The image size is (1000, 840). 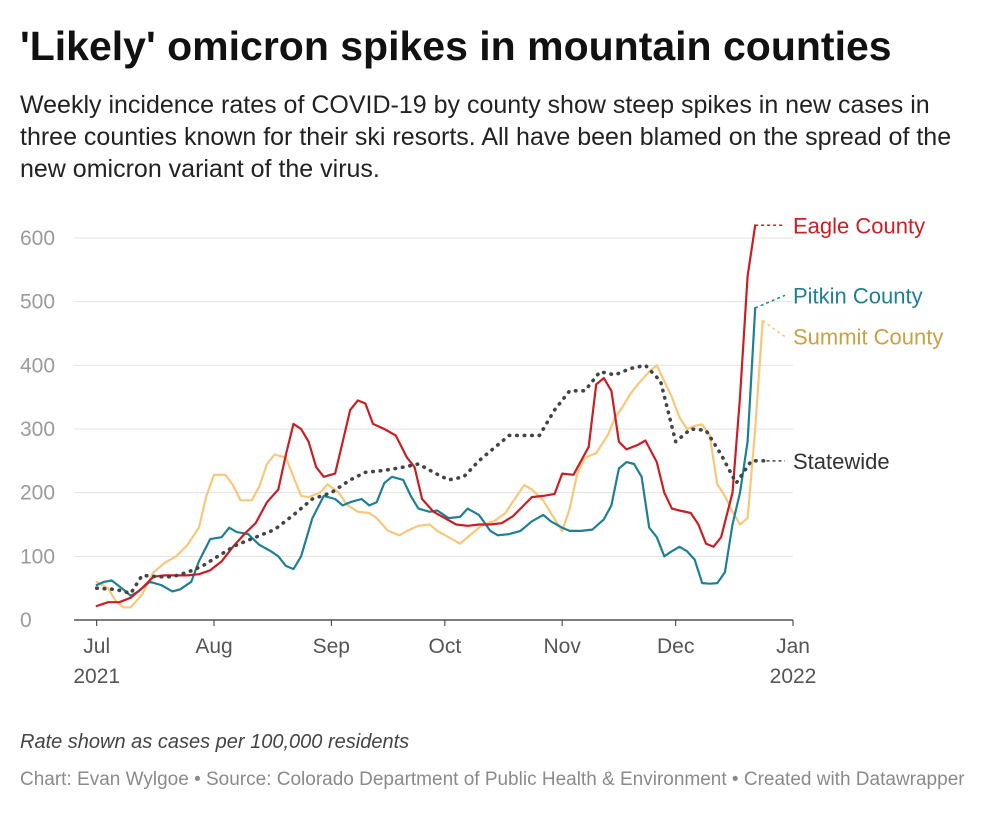 What do you see at coordinates (37, 238) in the screenshot?
I see `y-tick-label: 600` at bounding box center [37, 238].